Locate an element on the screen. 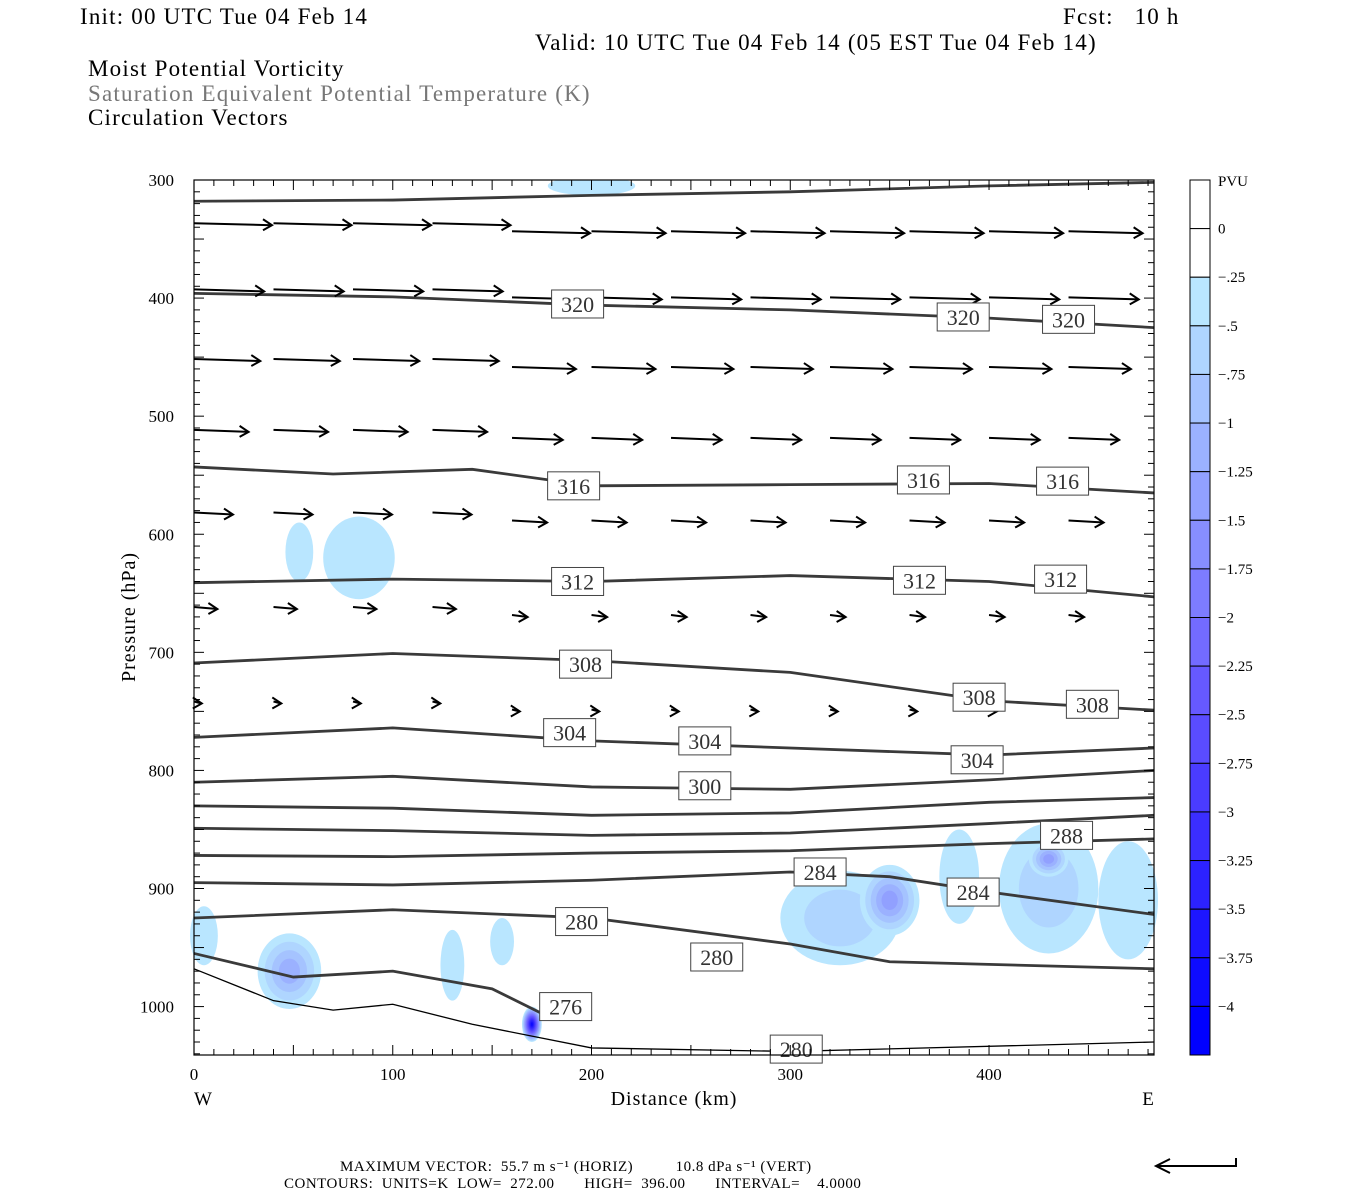 This screenshot has width=1350, height=1200. x-axis-label: Distance (km) is located at coordinates (674, 1099).